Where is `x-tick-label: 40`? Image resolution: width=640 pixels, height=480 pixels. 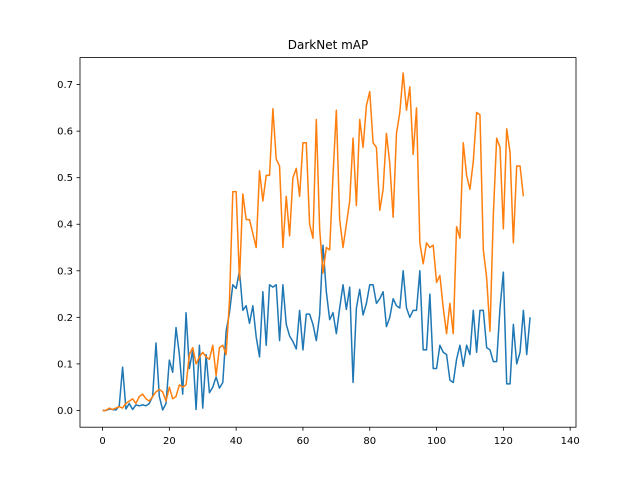 x-tick-label: 40 is located at coordinates (236, 441).